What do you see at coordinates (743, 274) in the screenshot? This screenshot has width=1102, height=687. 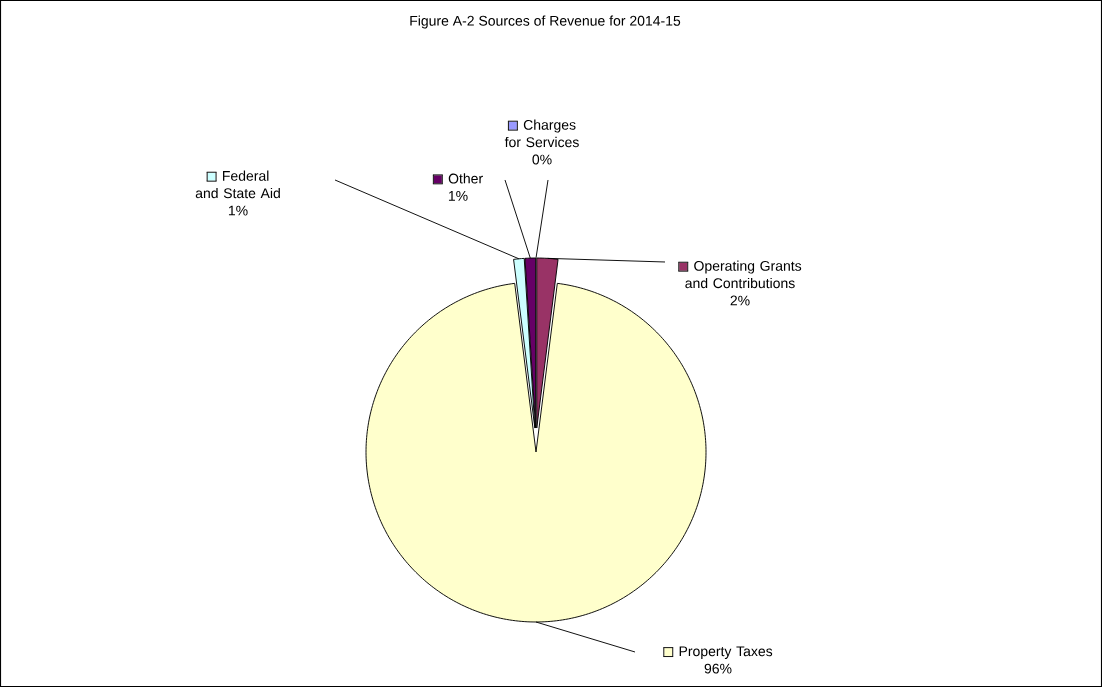 I see `legend-label: Operating Grants and Contributions` at bounding box center [743, 274].